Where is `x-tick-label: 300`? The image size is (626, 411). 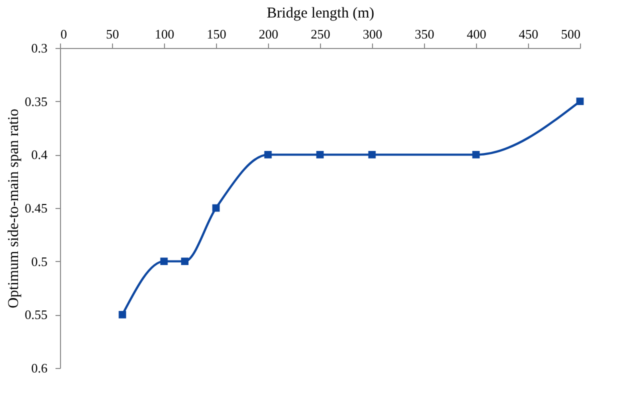 x-tick-label: 300 is located at coordinates (372, 34).